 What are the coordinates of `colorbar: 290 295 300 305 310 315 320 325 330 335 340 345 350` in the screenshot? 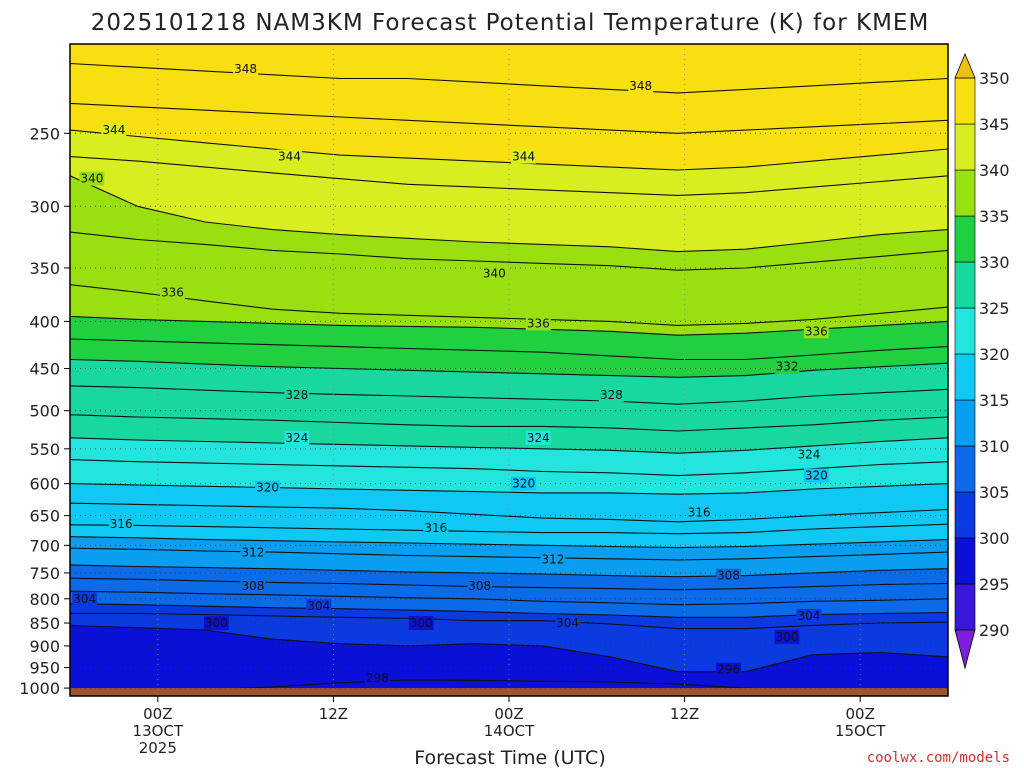 It's located at (982, 361).